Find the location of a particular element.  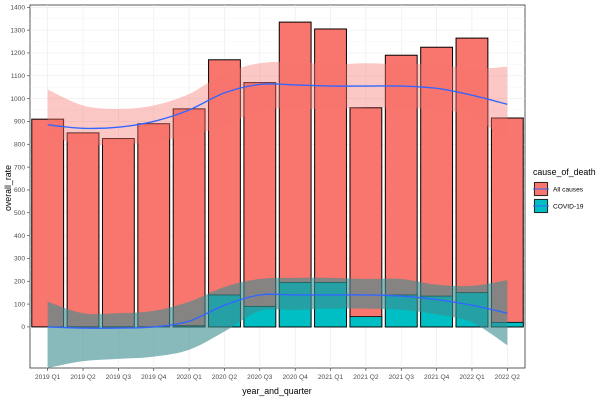

x-tick-label: 2020 Q1 is located at coordinates (189, 377).